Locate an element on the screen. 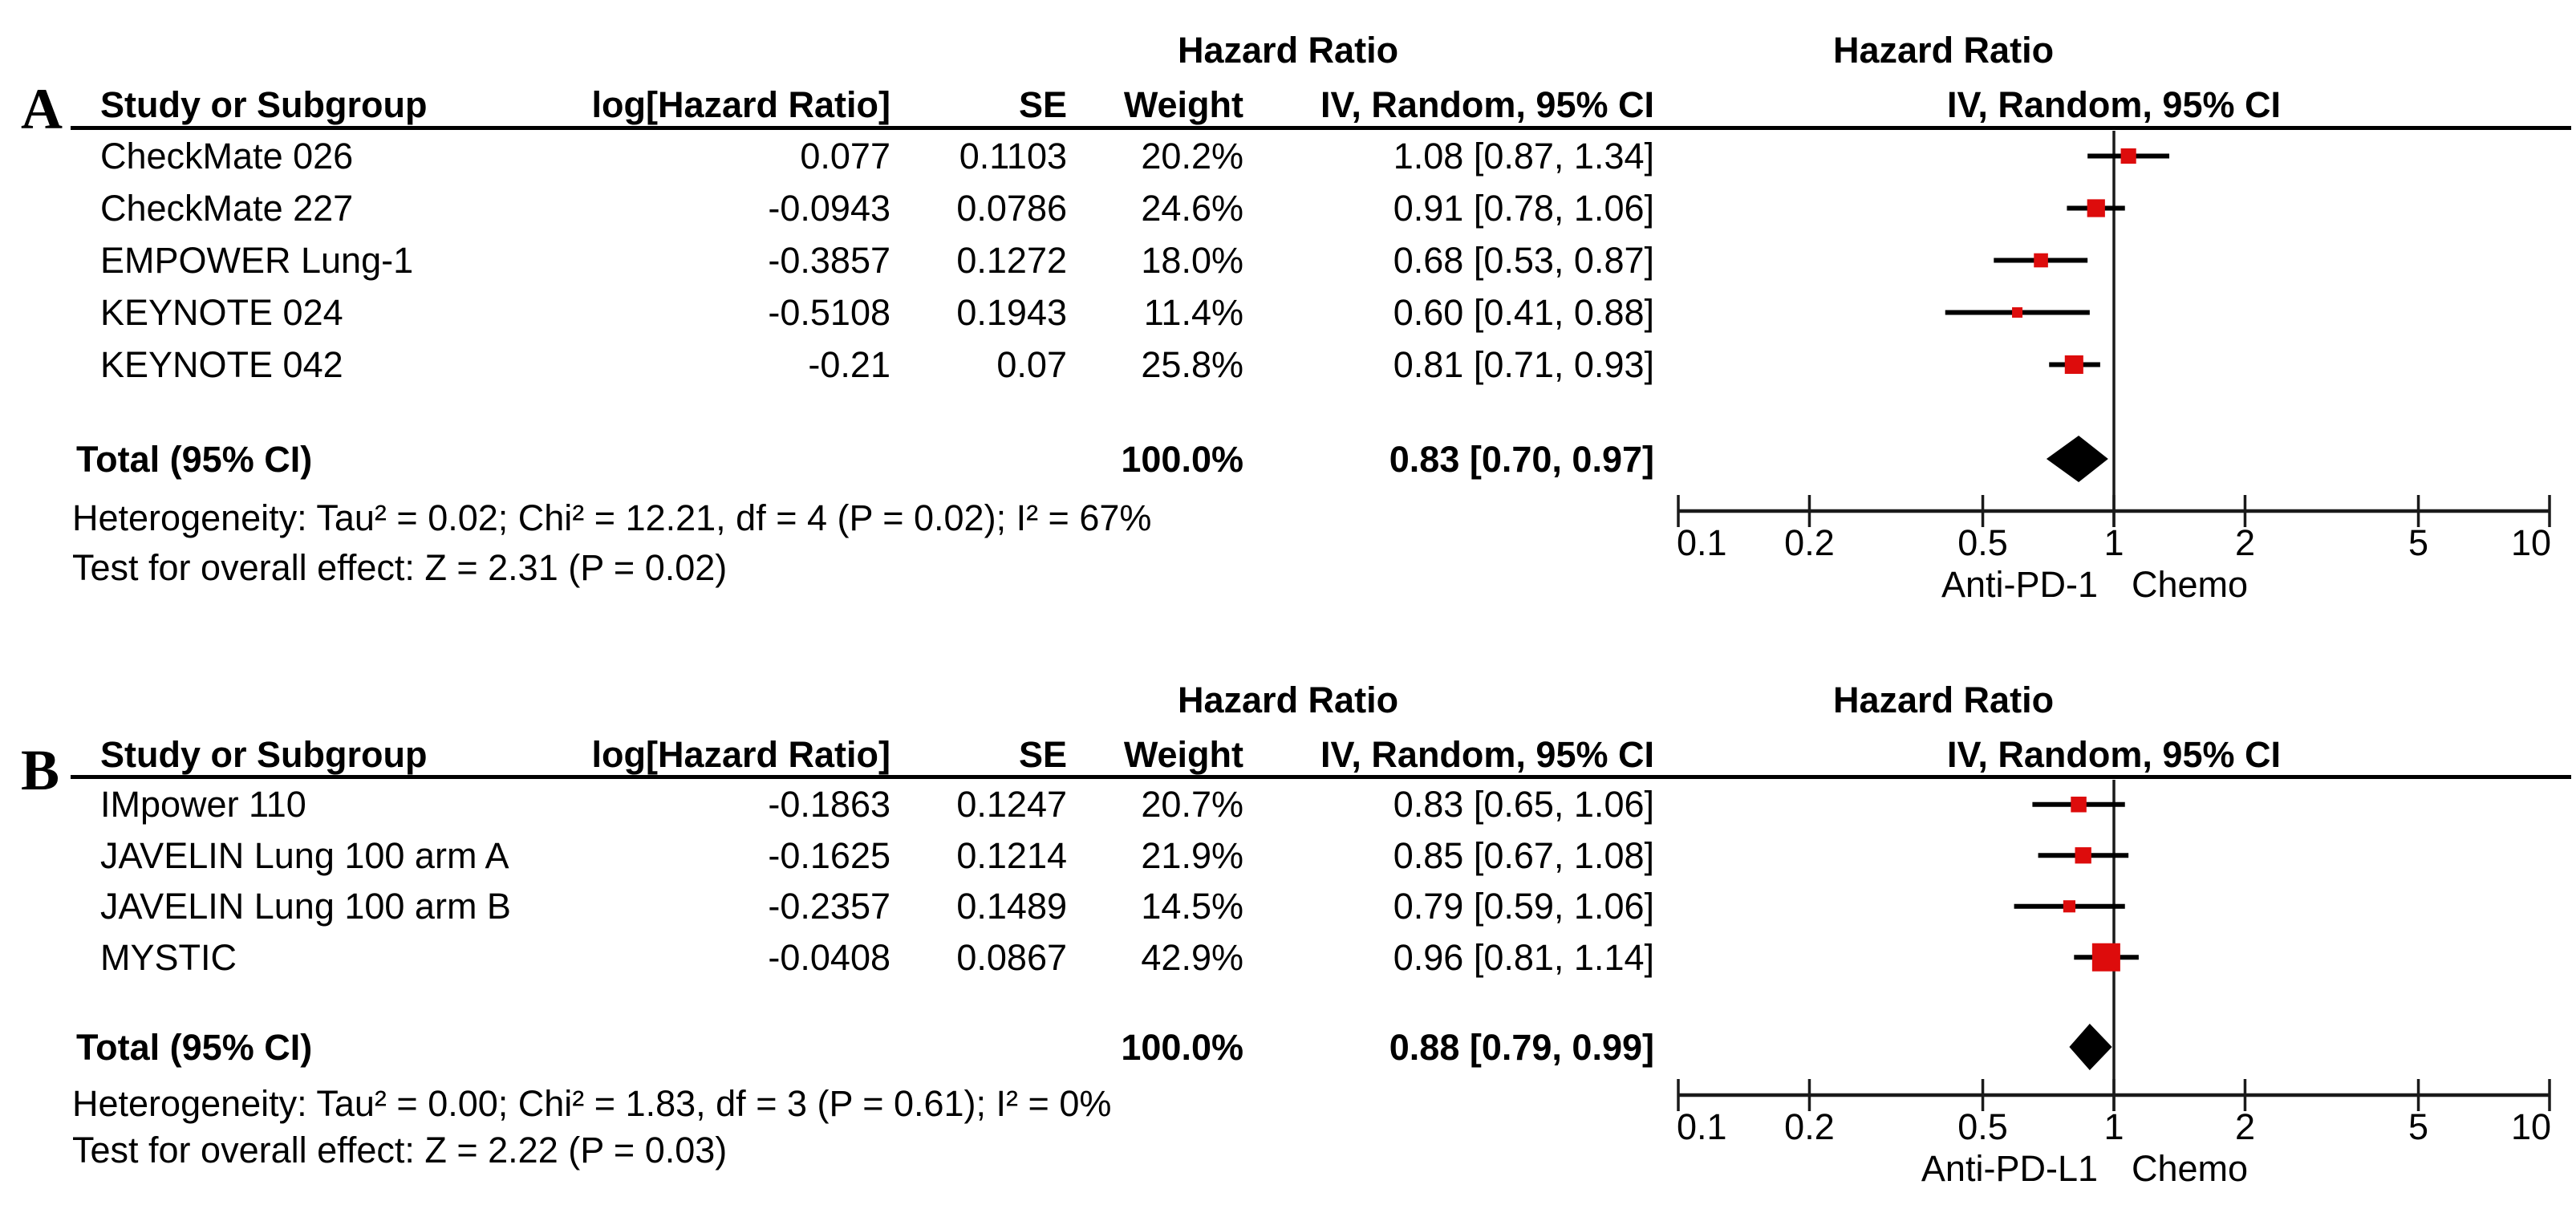 The image size is (2576, 1209). panel-a-favors-left-label: Anti-PD-1 is located at coordinates (2019, 584).